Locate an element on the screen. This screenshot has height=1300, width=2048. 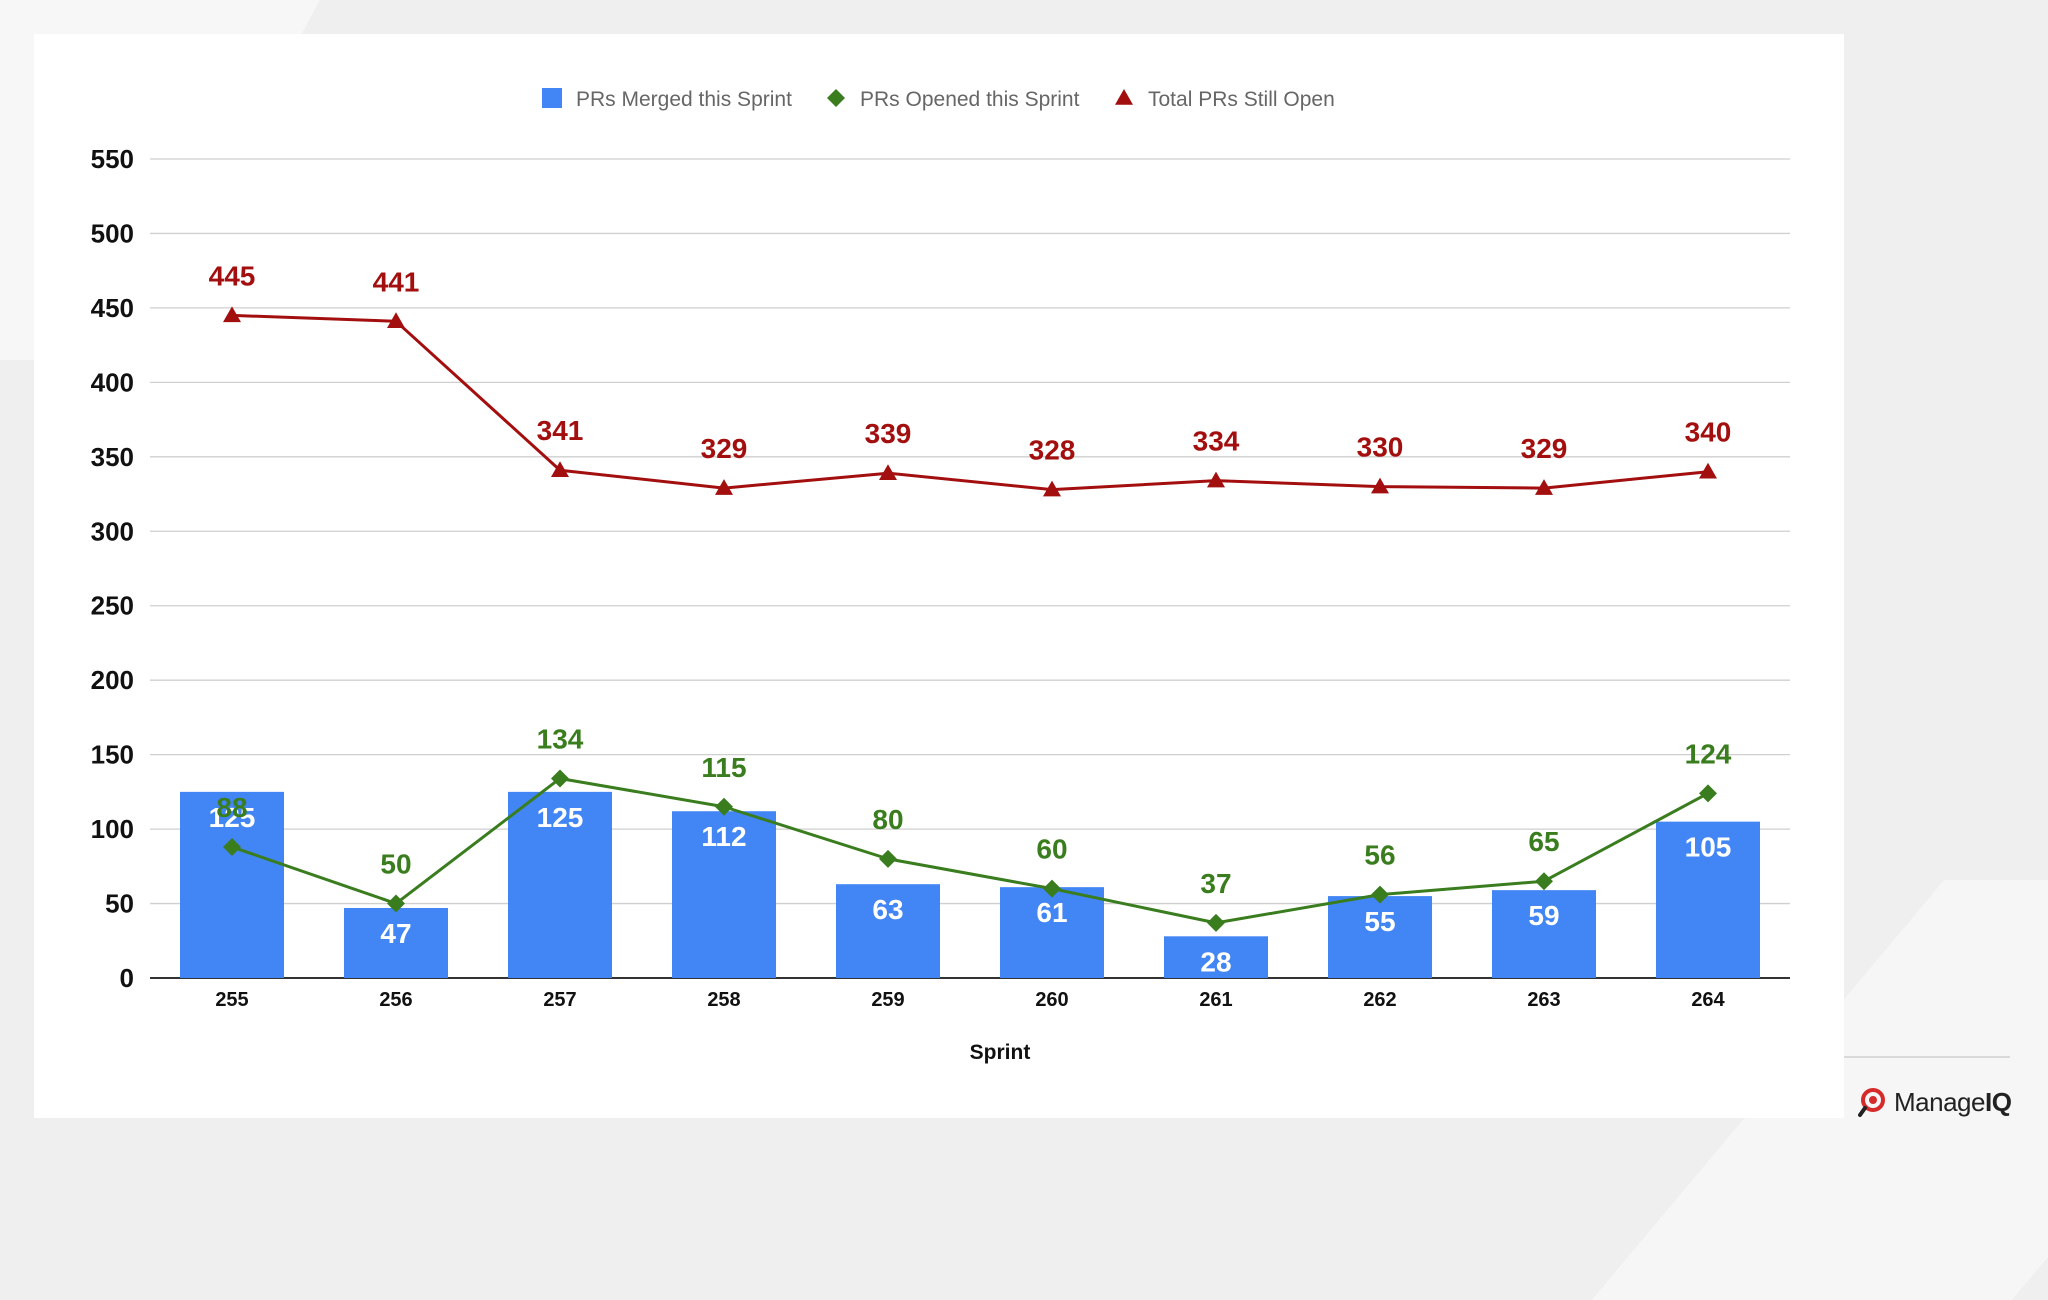
line-total-open is located at coordinates (970, 402).